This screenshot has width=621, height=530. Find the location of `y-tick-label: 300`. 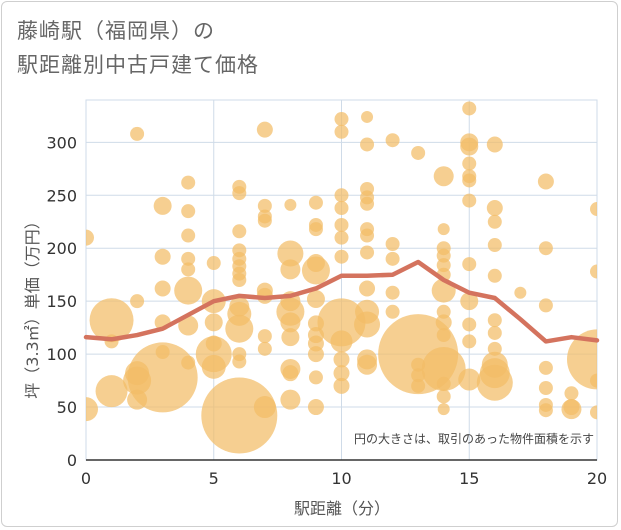

y-tick-label: 300 is located at coordinates (61, 142).